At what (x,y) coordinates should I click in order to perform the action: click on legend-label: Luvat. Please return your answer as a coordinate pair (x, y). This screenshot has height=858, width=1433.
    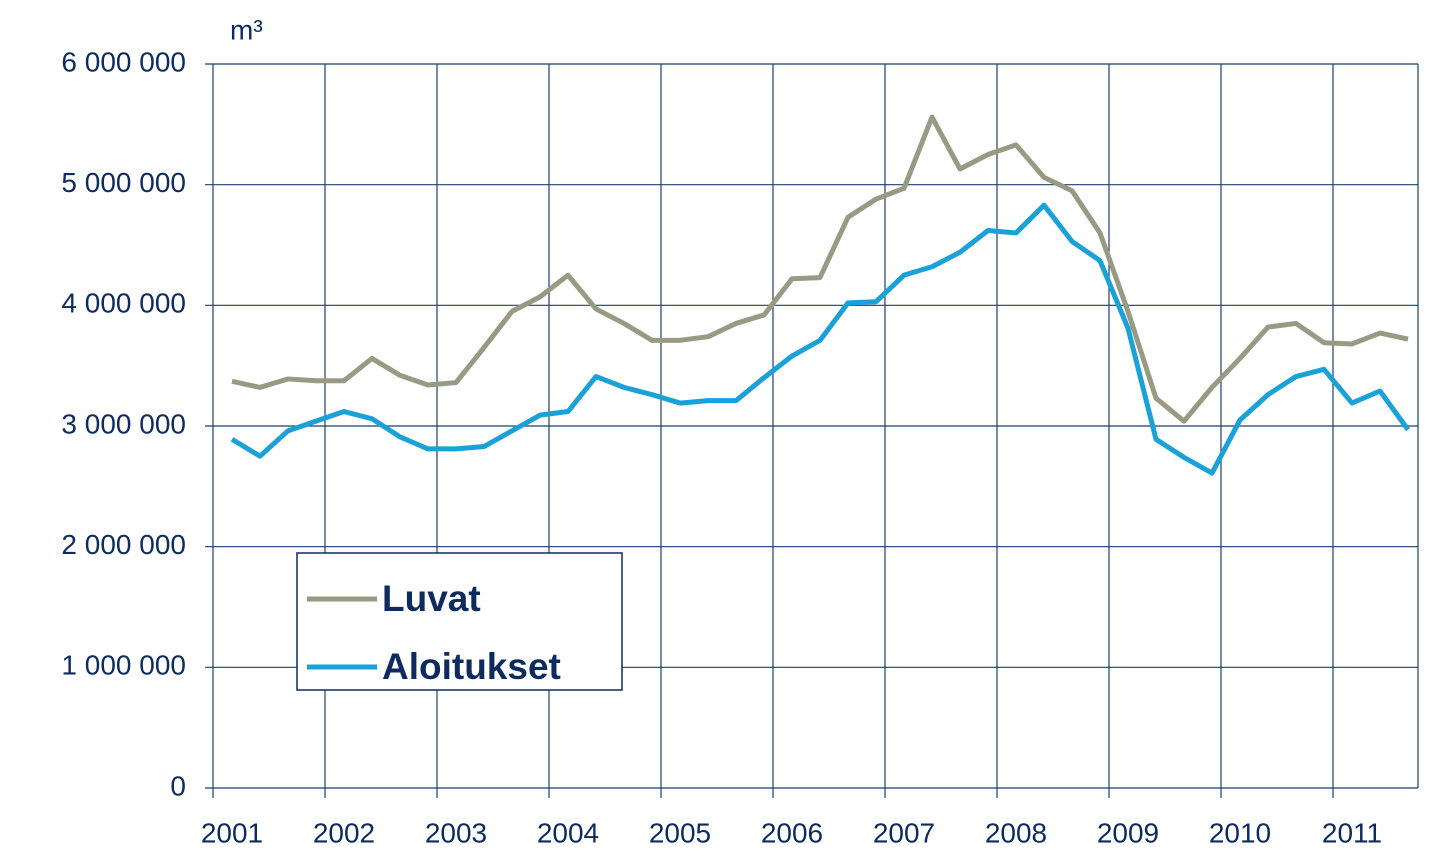
    Looking at the image, I should click on (431, 598).